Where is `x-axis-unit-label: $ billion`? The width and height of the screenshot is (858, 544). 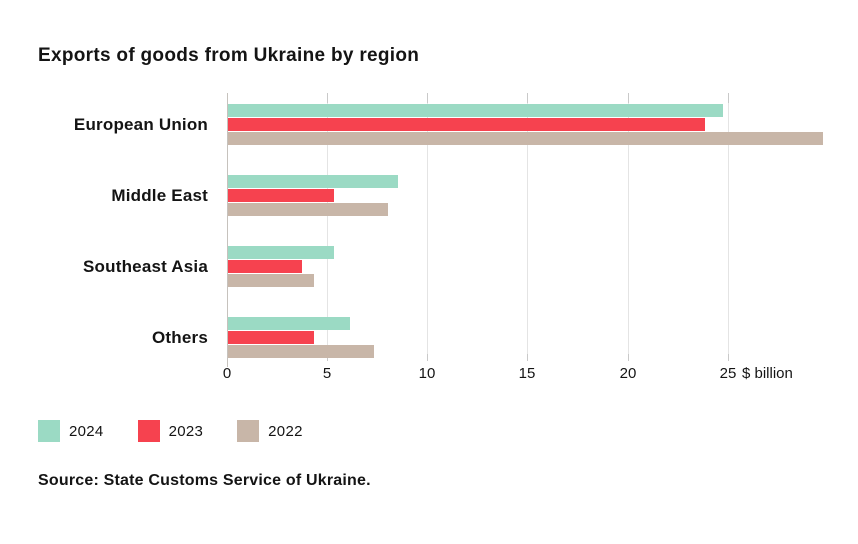 x-axis-unit-label: $ billion is located at coordinates (767, 373).